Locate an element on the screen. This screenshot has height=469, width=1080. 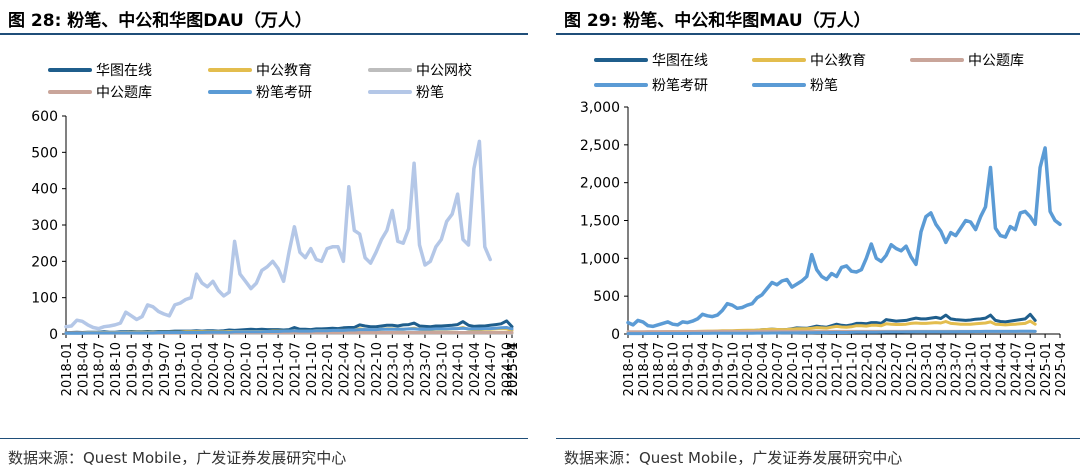
x-tick-label: 2019-10 is located at coordinates (181, 369).